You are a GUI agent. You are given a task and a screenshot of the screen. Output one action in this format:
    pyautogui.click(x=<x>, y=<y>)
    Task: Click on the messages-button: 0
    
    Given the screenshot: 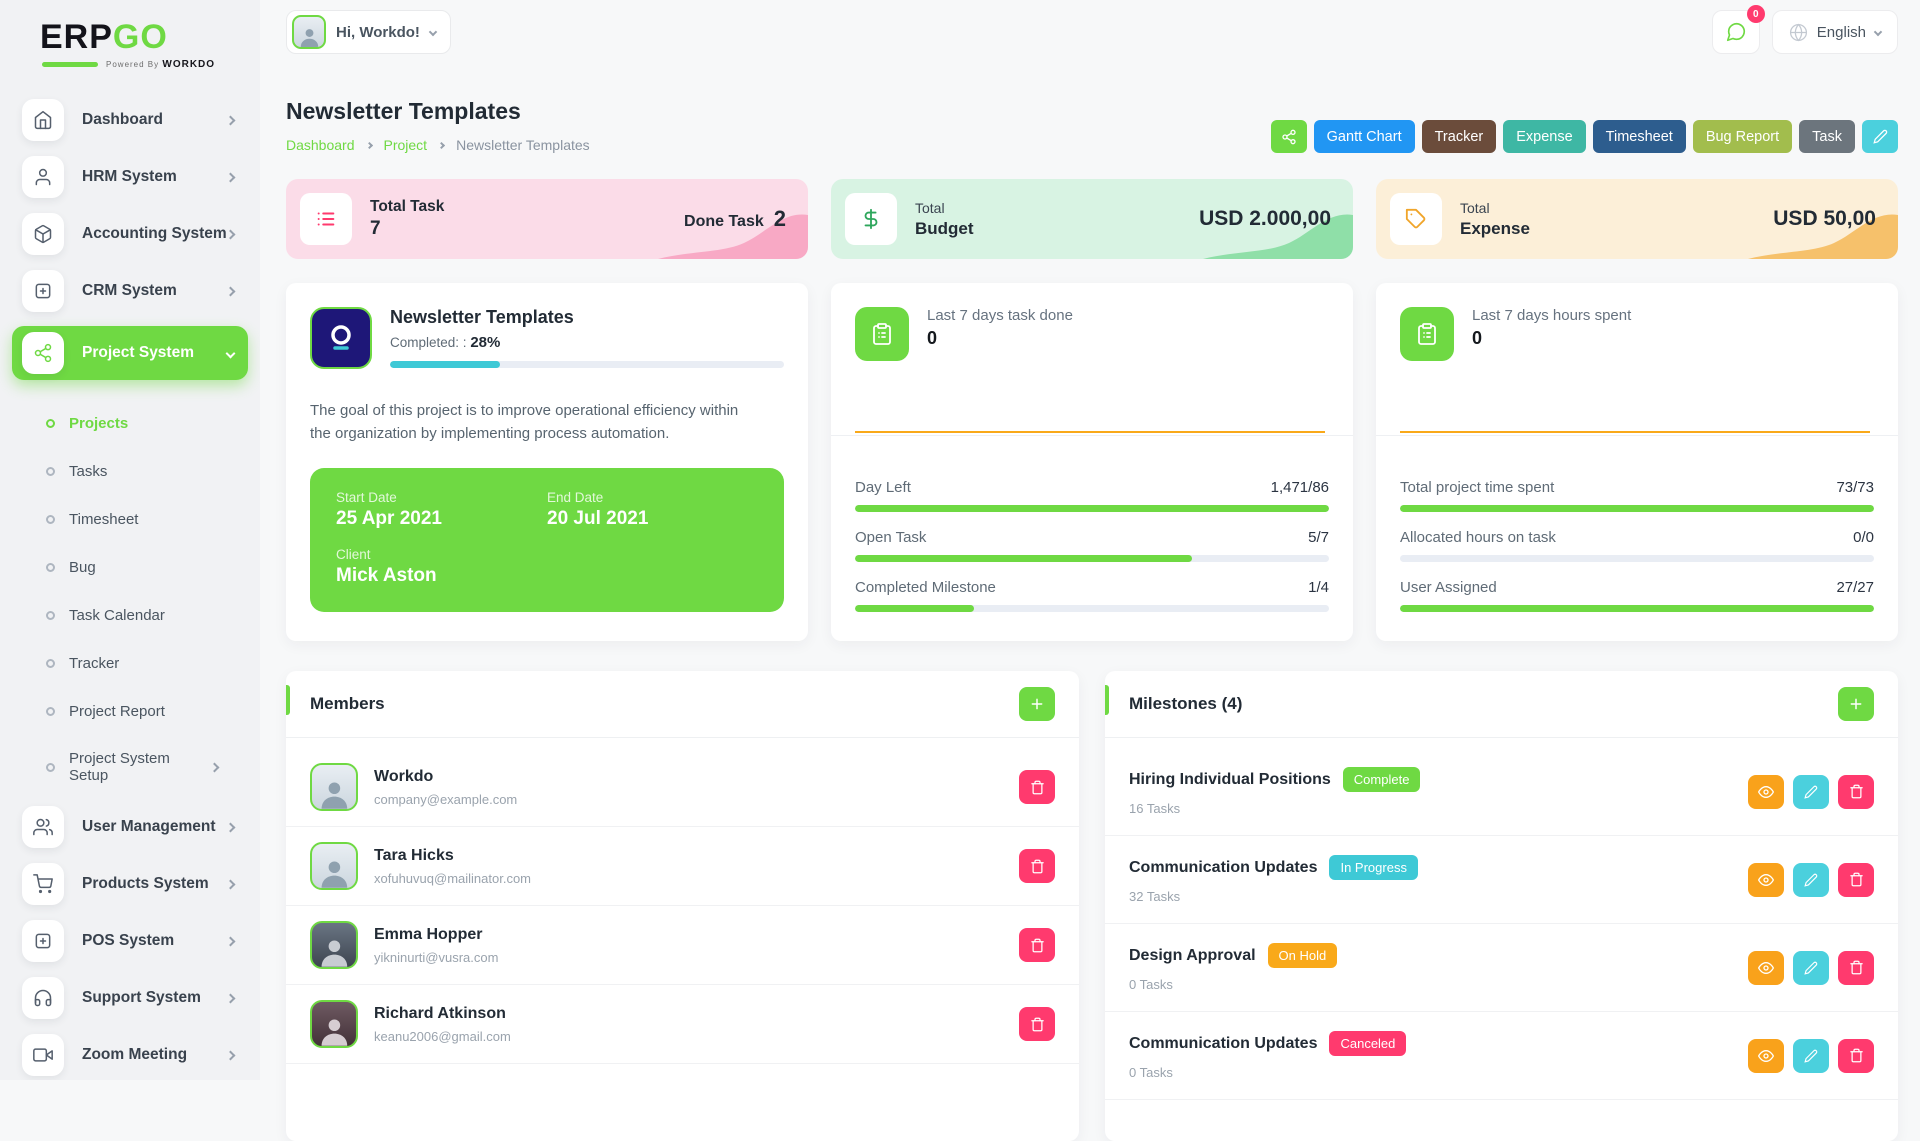 What is the action you would take?
    pyautogui.click(x=1738, y=29)
    